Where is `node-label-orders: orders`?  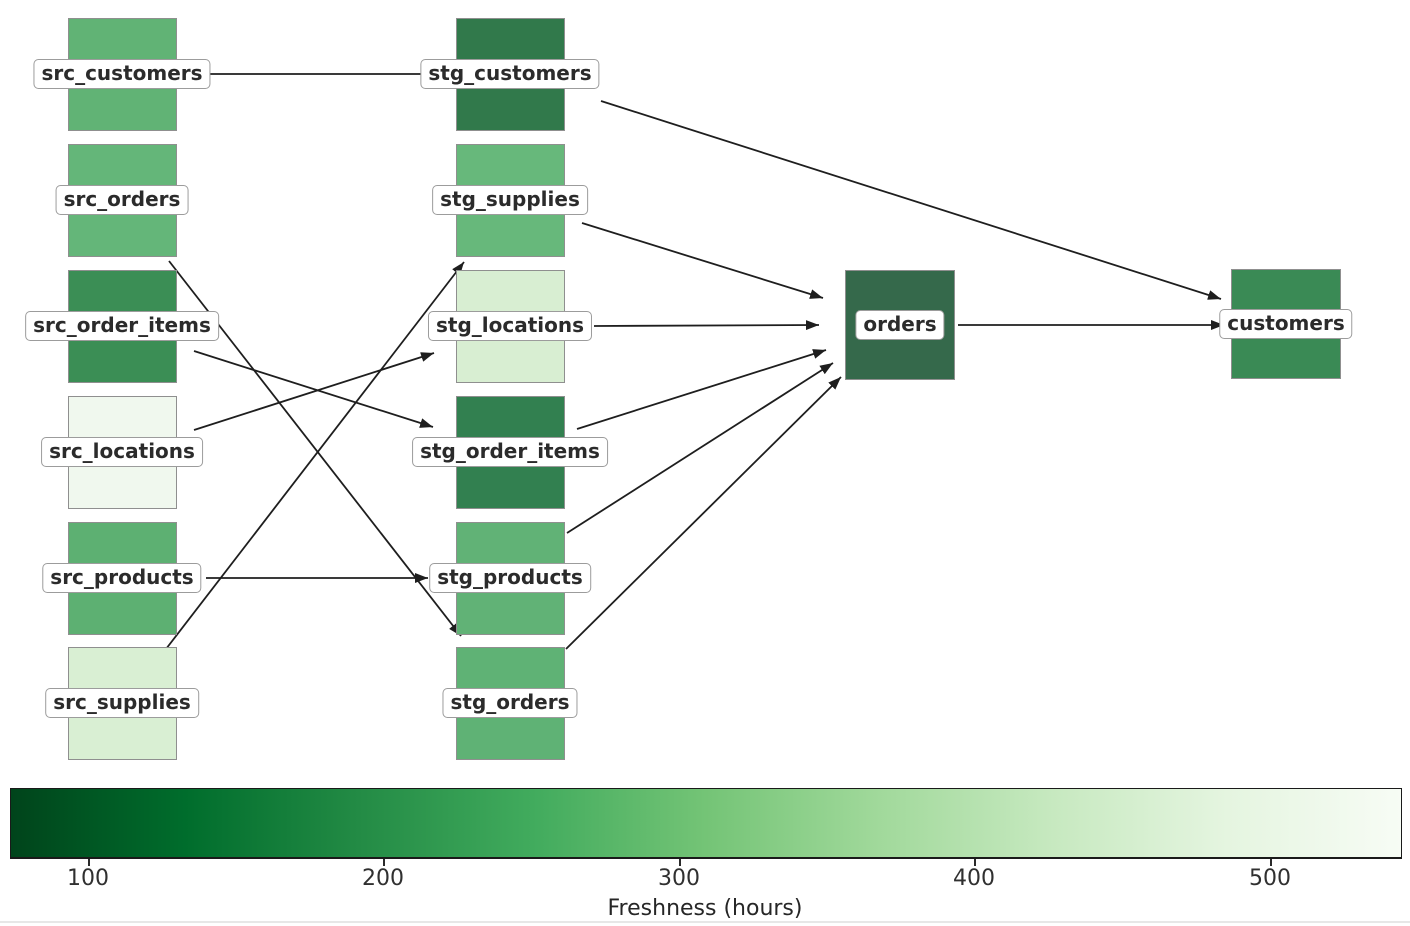
node-label-orders: orders is located at coordinates (900, 325).